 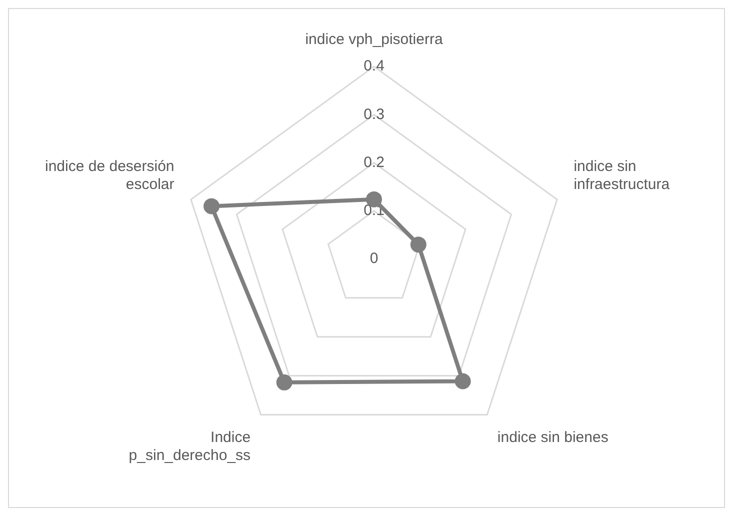 What do you see at coordinates (374, 259) in the screenshot?
I see `y-tick-label: 0` at bounding box center [374, 259].